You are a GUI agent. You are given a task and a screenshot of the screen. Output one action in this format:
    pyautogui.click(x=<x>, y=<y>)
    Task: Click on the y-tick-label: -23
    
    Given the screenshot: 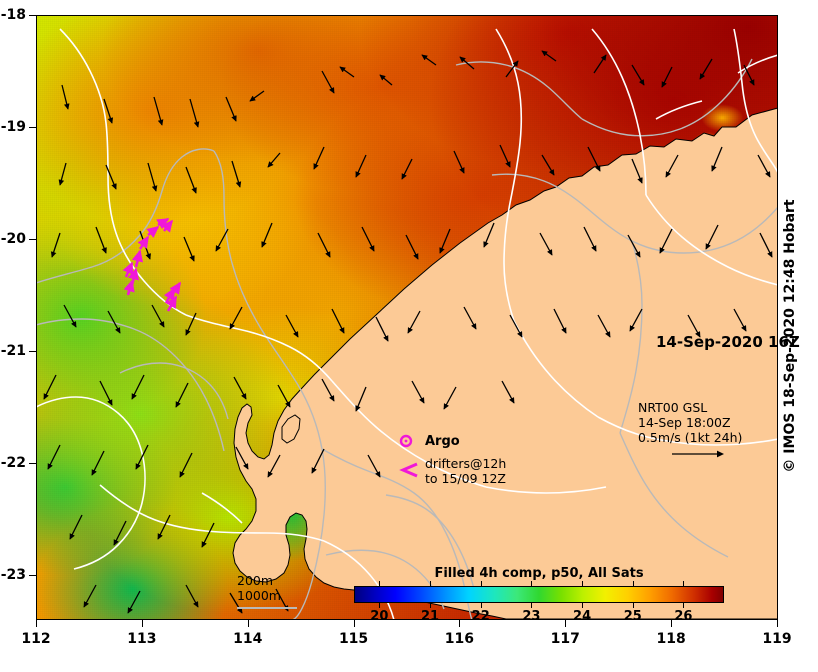 What is the action you would take?
    pyautogui.click(x=13, y=575)
    